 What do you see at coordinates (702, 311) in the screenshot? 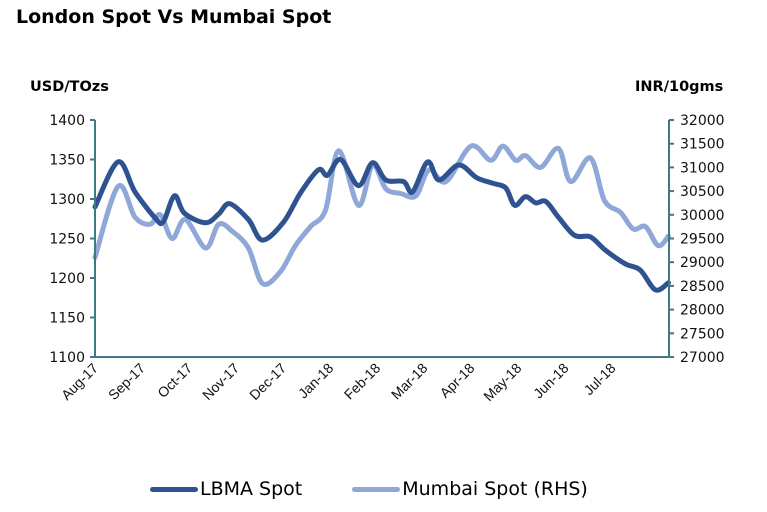
I see `y-right-tick-label: 28000` at bounding box center [702, 311].